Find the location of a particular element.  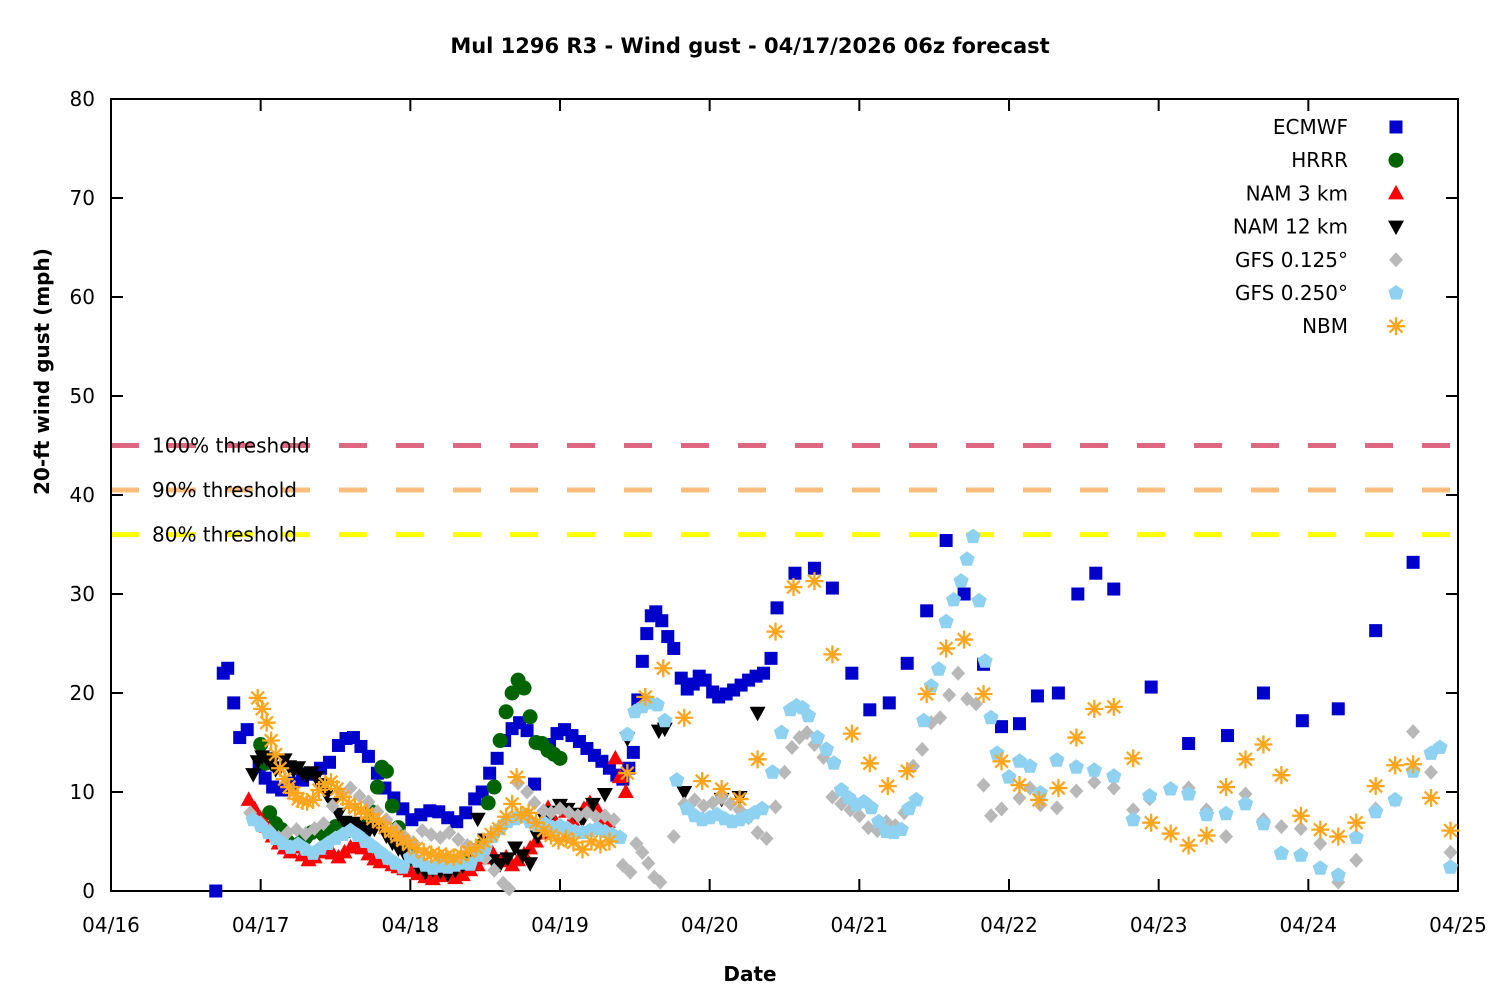

legend-entry-nam-3-km: NAM 3 km is located at coordinates (1325, 193).